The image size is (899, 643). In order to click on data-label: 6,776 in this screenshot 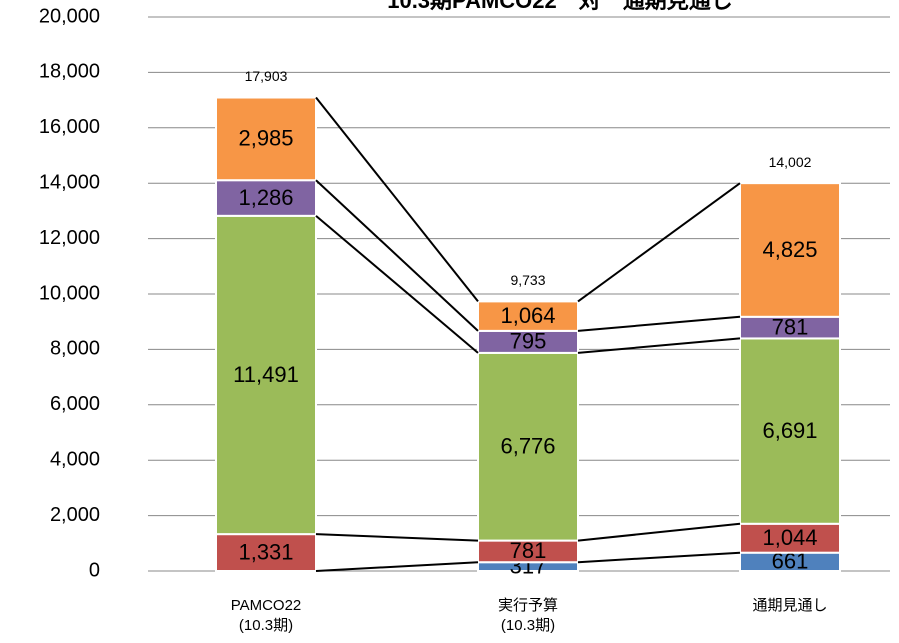, I will do `click(527, 446)`.